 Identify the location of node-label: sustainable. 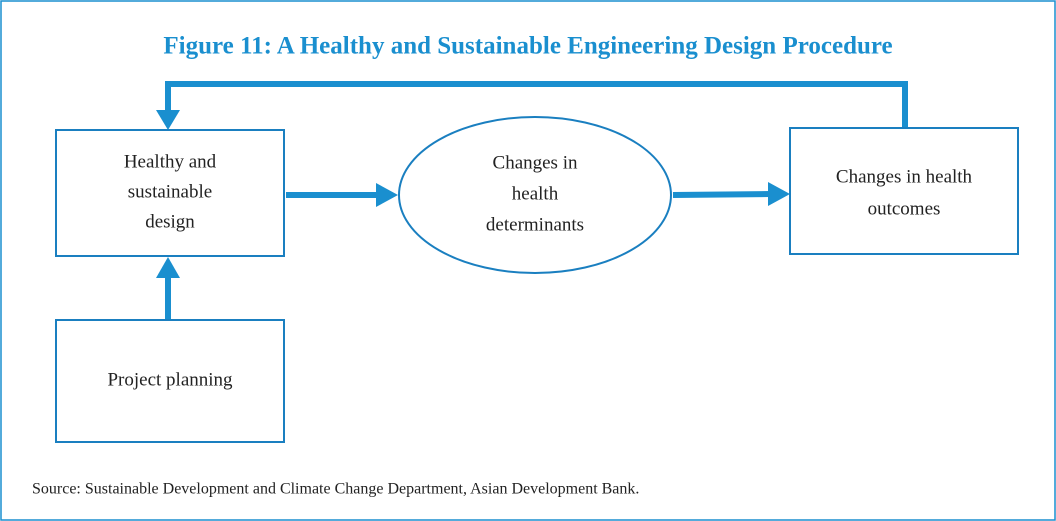
(170, 191).